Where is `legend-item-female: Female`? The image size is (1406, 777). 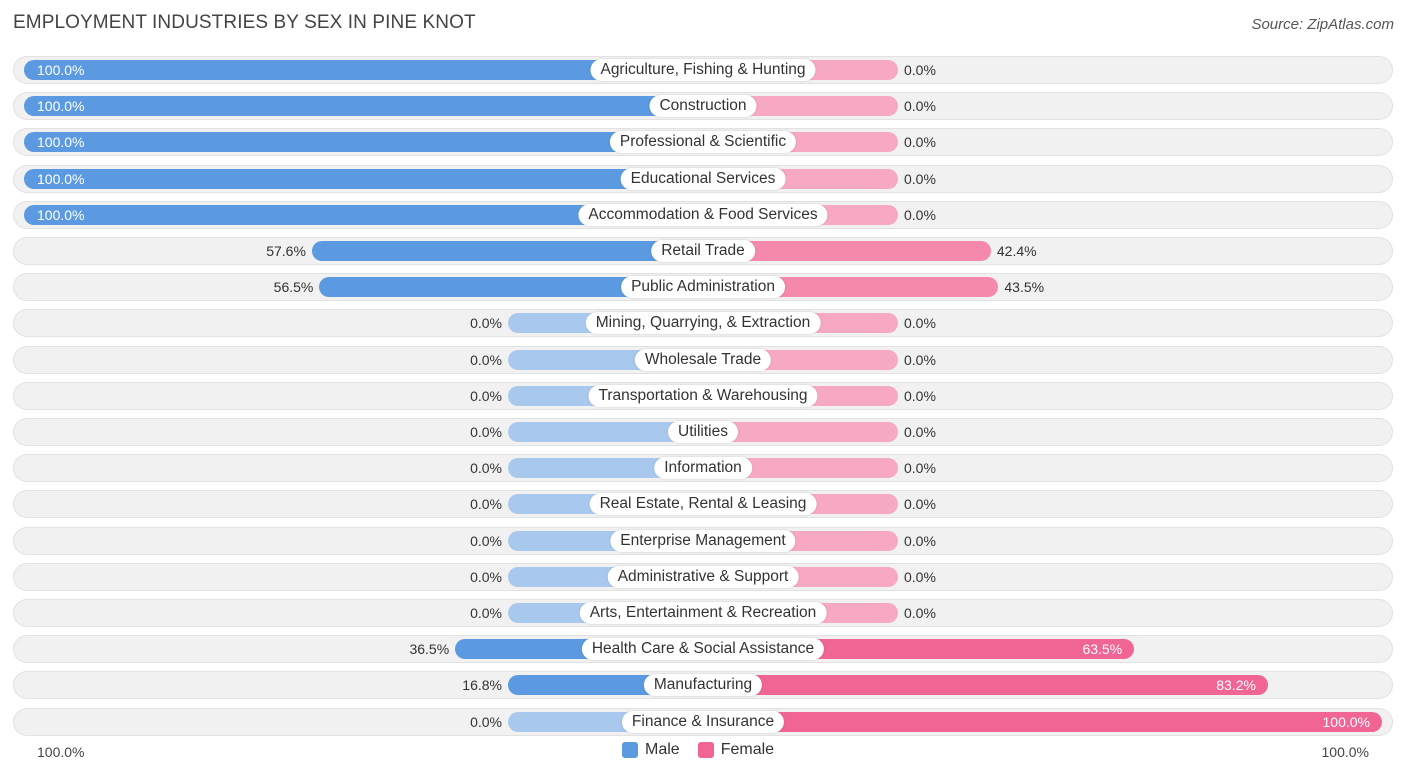 legend-item-female: Female is located at coordinates (736, 750).